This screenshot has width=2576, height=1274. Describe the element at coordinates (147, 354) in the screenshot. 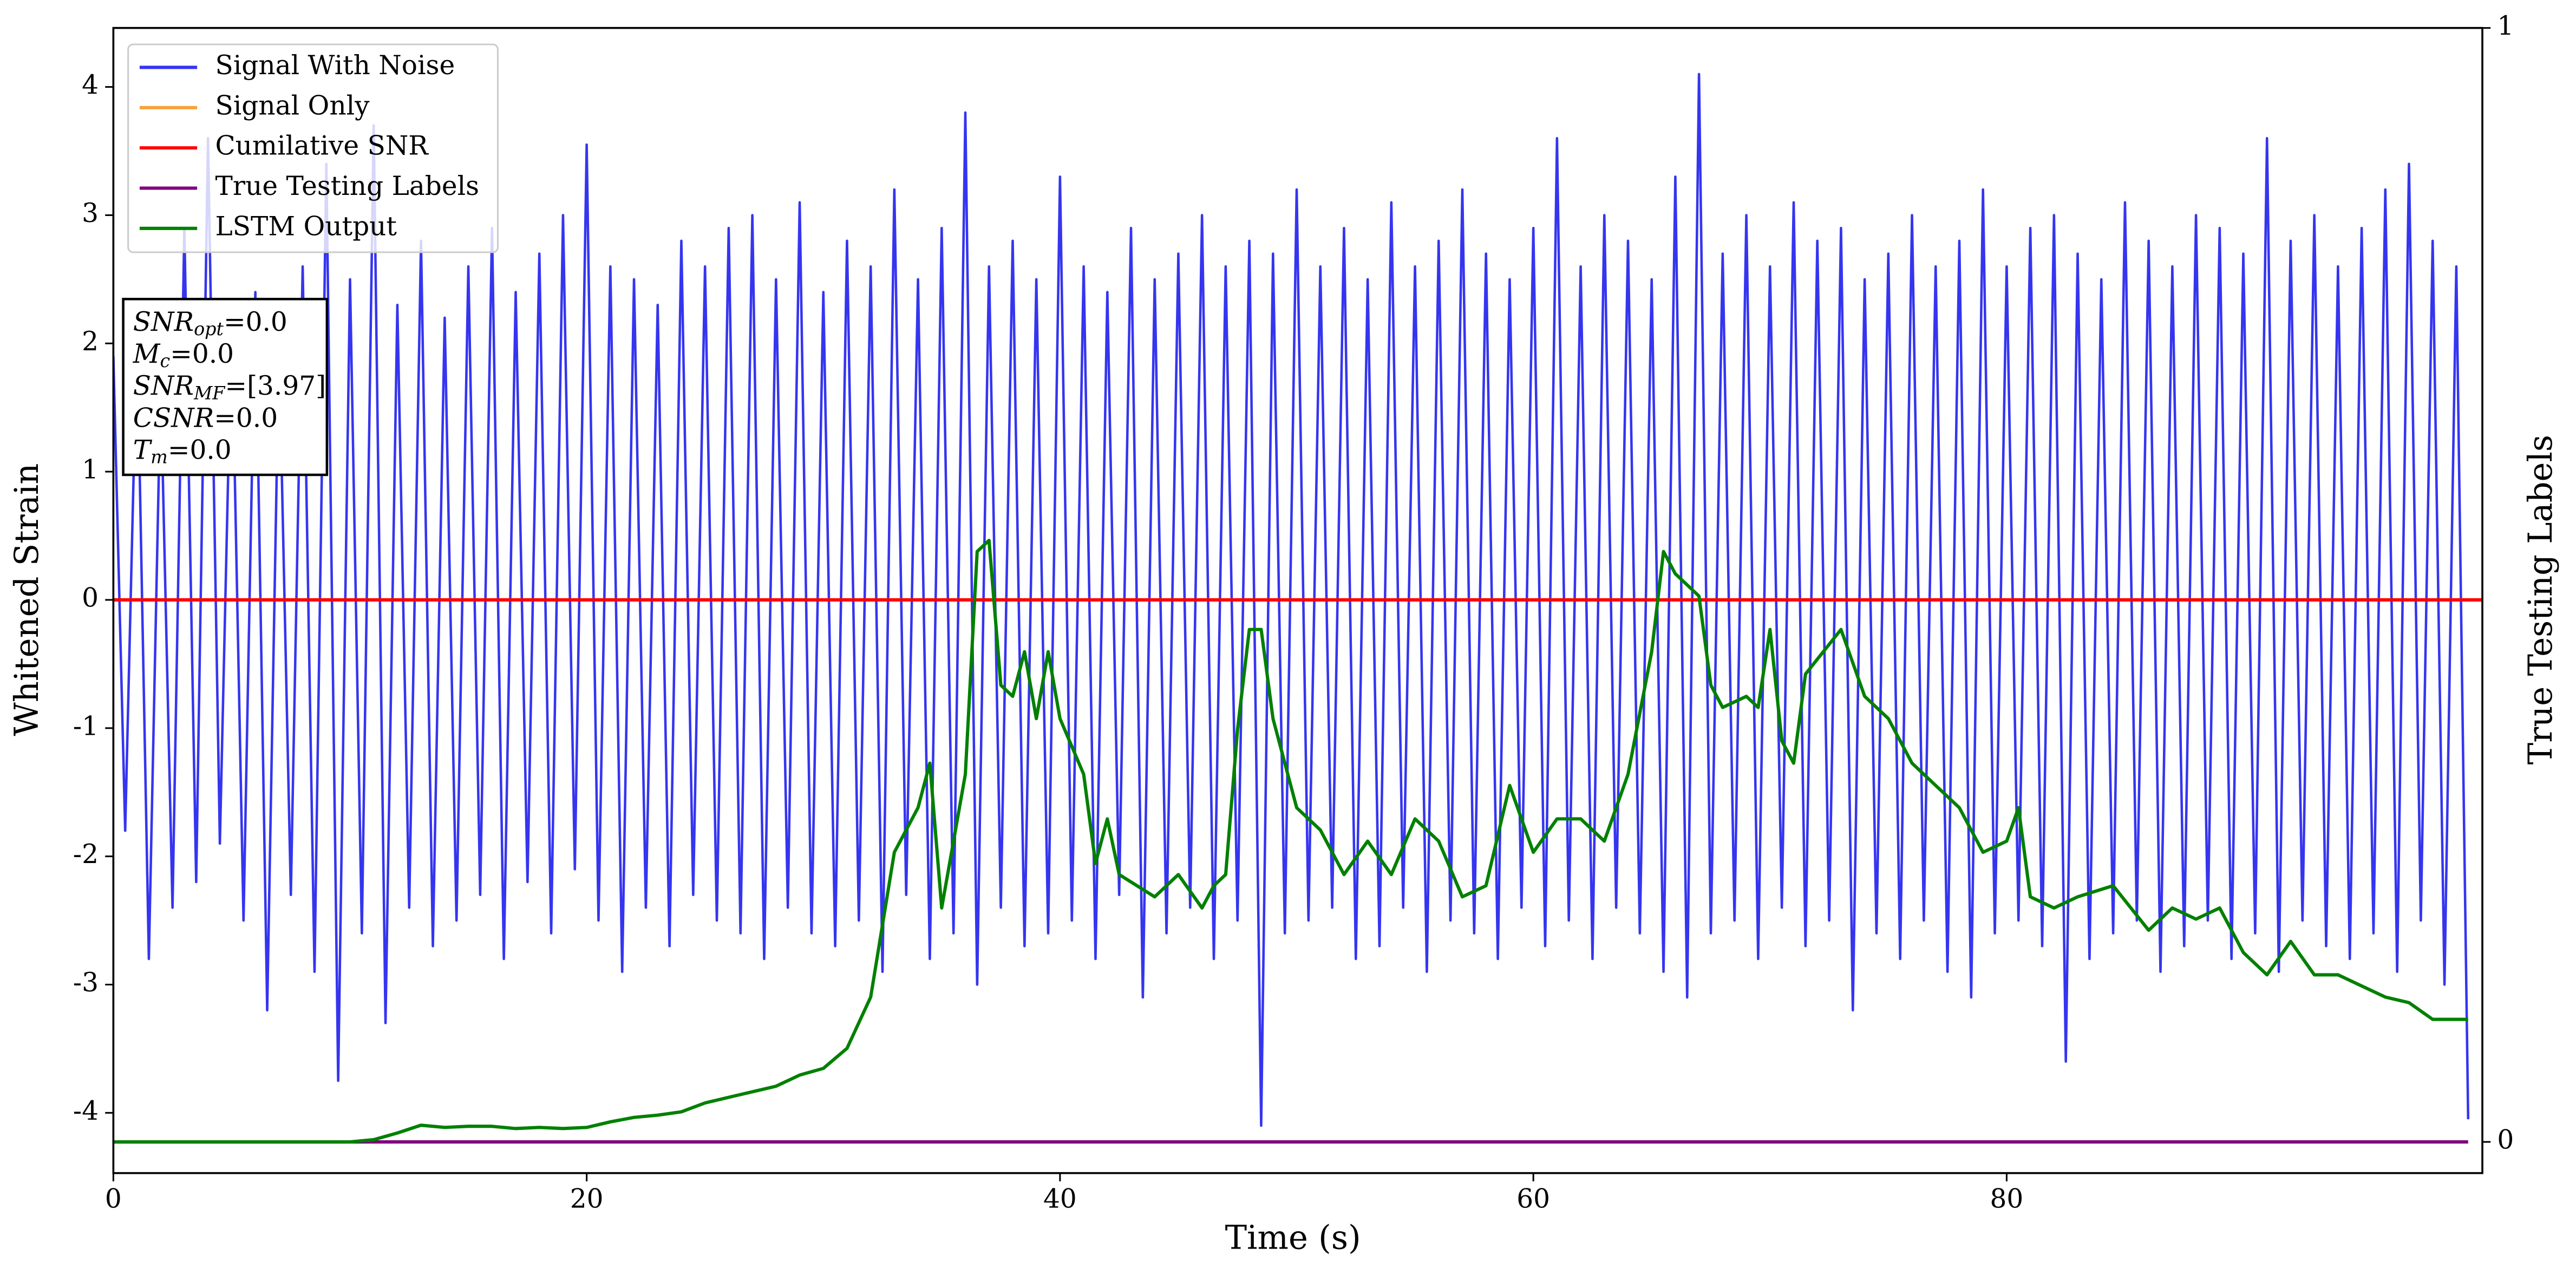

I see `annotation-symbol: M` at that location.